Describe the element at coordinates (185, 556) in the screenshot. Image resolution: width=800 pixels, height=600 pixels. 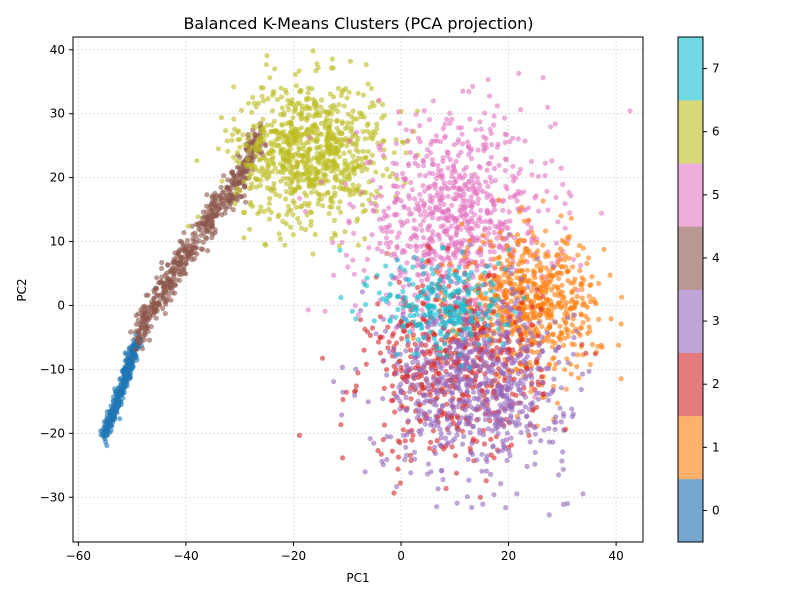
I see `x-tick-label: −40` at that location.